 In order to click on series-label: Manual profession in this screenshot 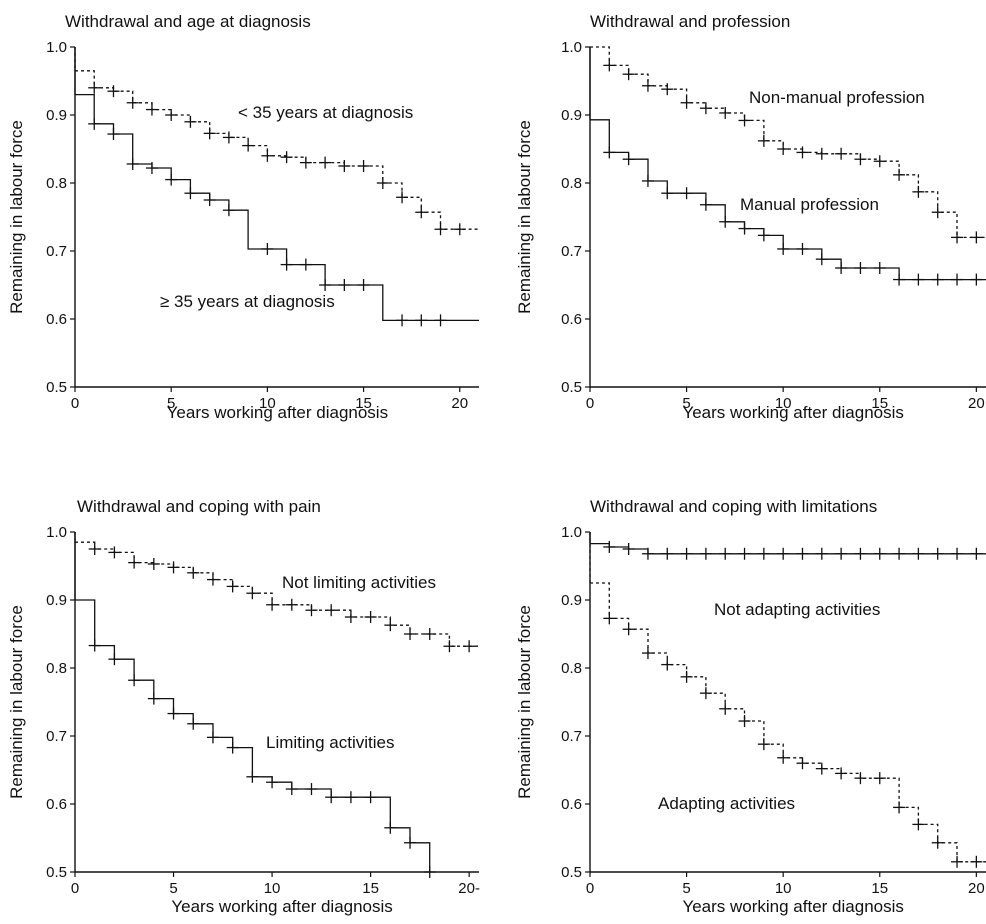, I will do `click(809, 204)`.